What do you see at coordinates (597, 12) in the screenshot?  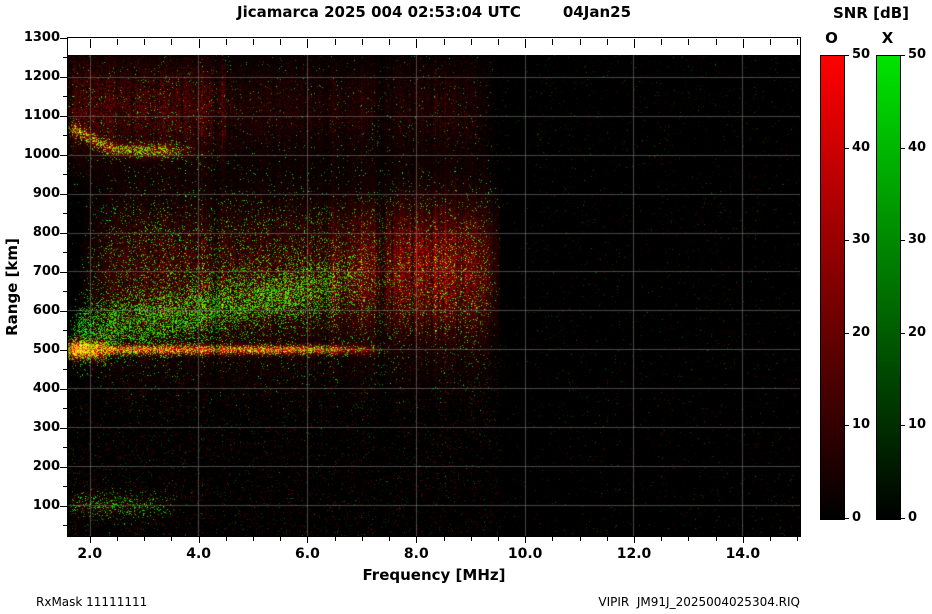 I see `plot-date: 04Jan25` at bounding box center [597, 12].